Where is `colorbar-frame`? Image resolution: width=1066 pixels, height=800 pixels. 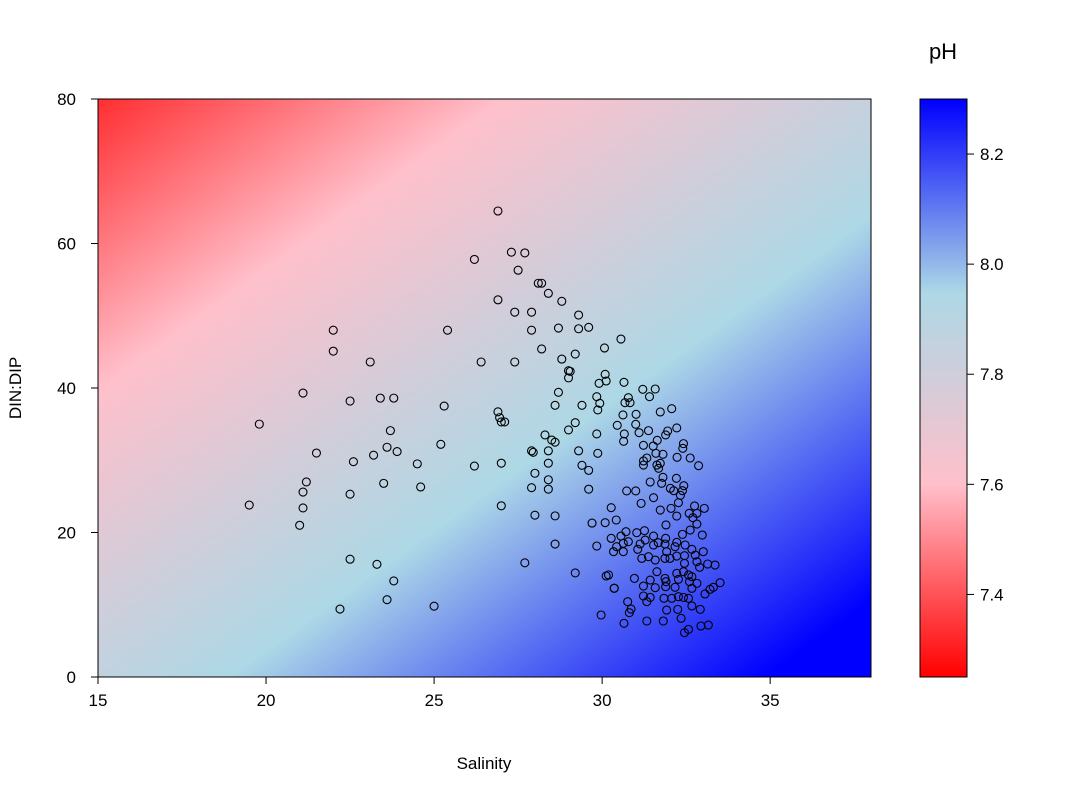
colorbar-frame is located at coordinates (943, 388).